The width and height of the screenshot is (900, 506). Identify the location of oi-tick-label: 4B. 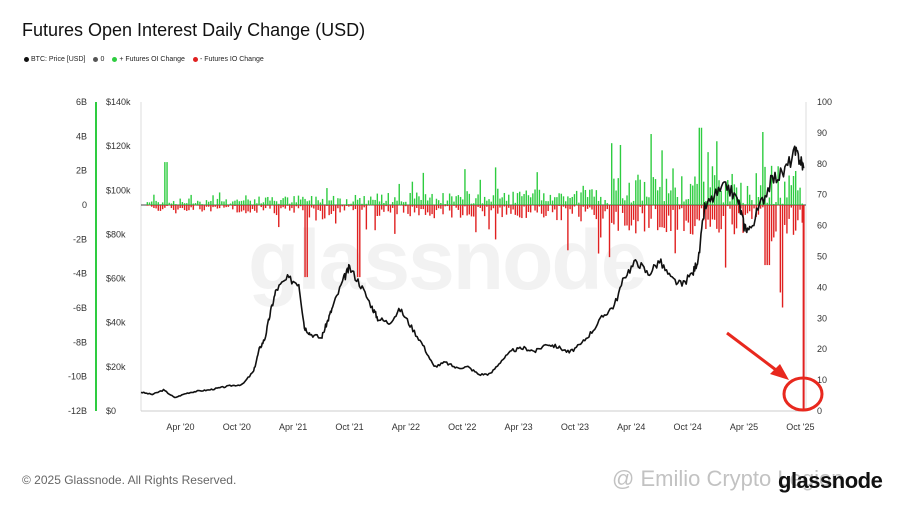
(81, 136).